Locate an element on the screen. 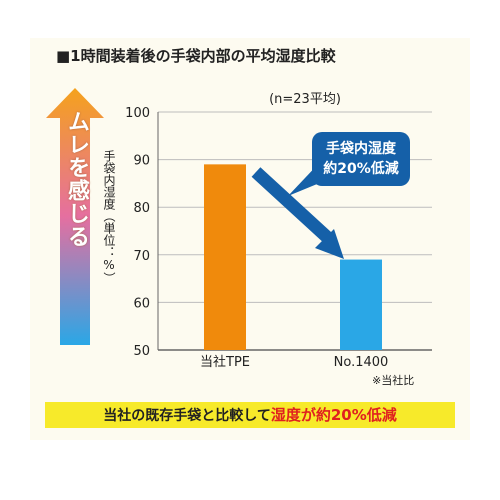 The height and width of the screenshot is (500, 500). y-tick-label: 50 is located at coordinates (141, 351).